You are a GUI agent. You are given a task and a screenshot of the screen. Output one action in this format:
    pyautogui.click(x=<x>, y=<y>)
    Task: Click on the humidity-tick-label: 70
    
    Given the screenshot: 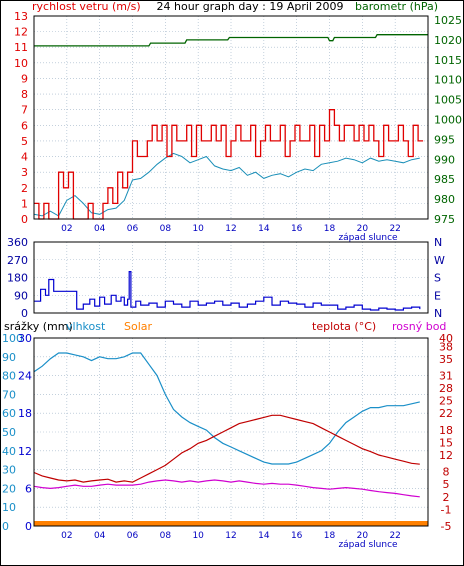 What is the action you would take?
    pyautogui.click(x=9, y=394)
    